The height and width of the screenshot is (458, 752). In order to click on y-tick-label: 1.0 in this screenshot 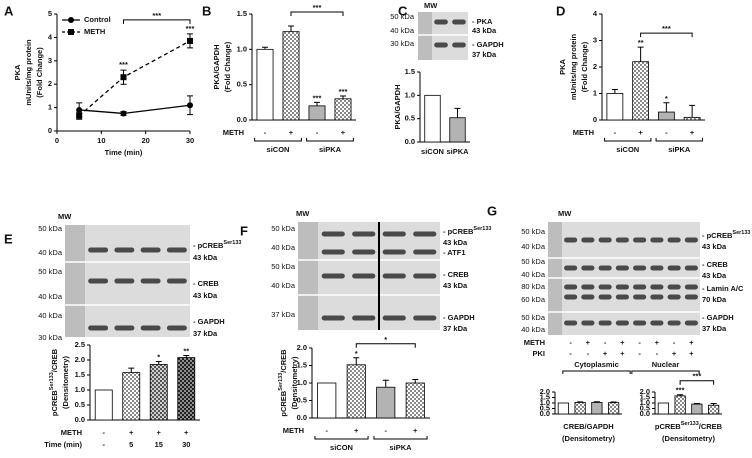, I will do `click(80, 389)`.